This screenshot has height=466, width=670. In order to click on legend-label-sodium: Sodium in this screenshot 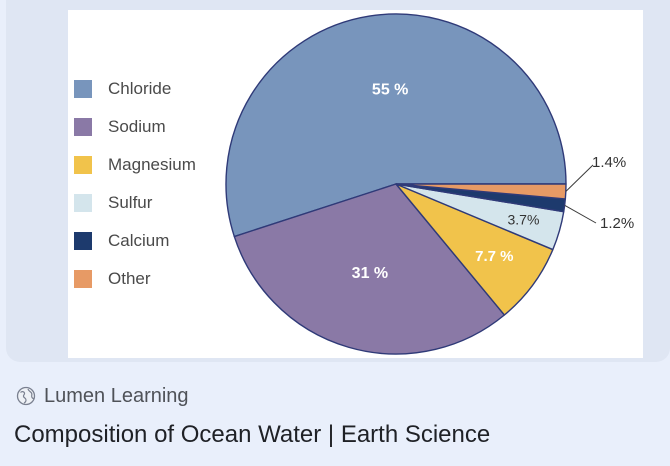, I will do `click(137, 126)`.